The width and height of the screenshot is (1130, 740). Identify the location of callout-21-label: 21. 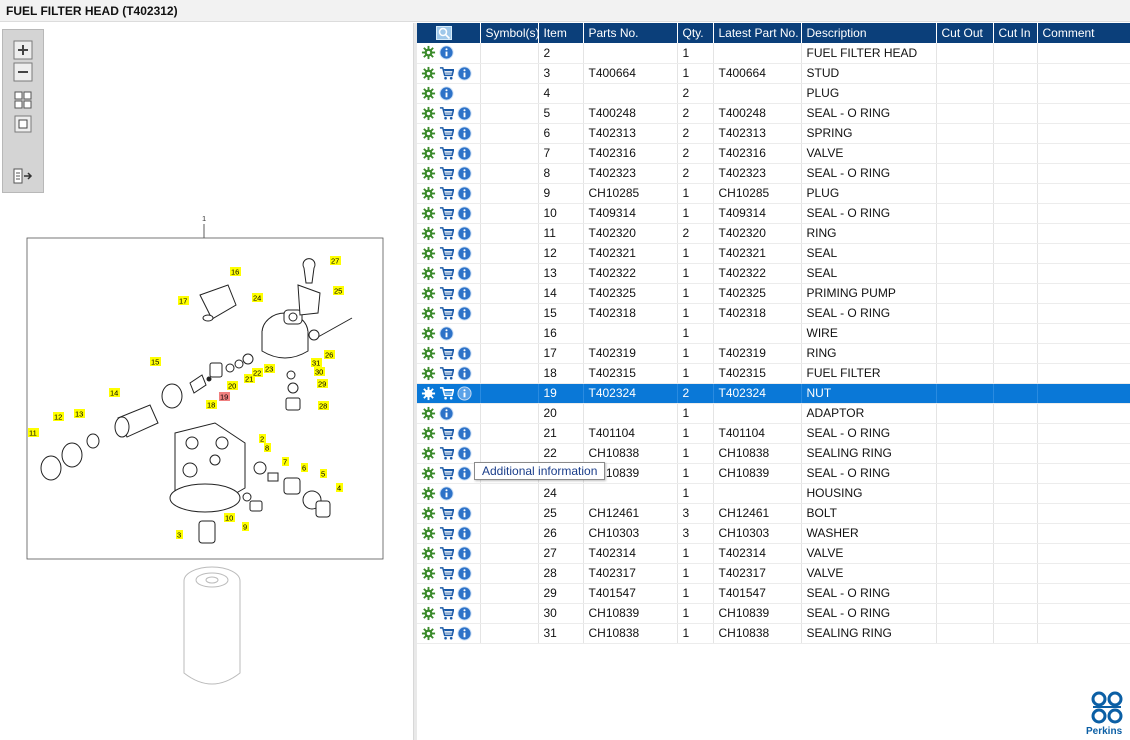
(249, 379).